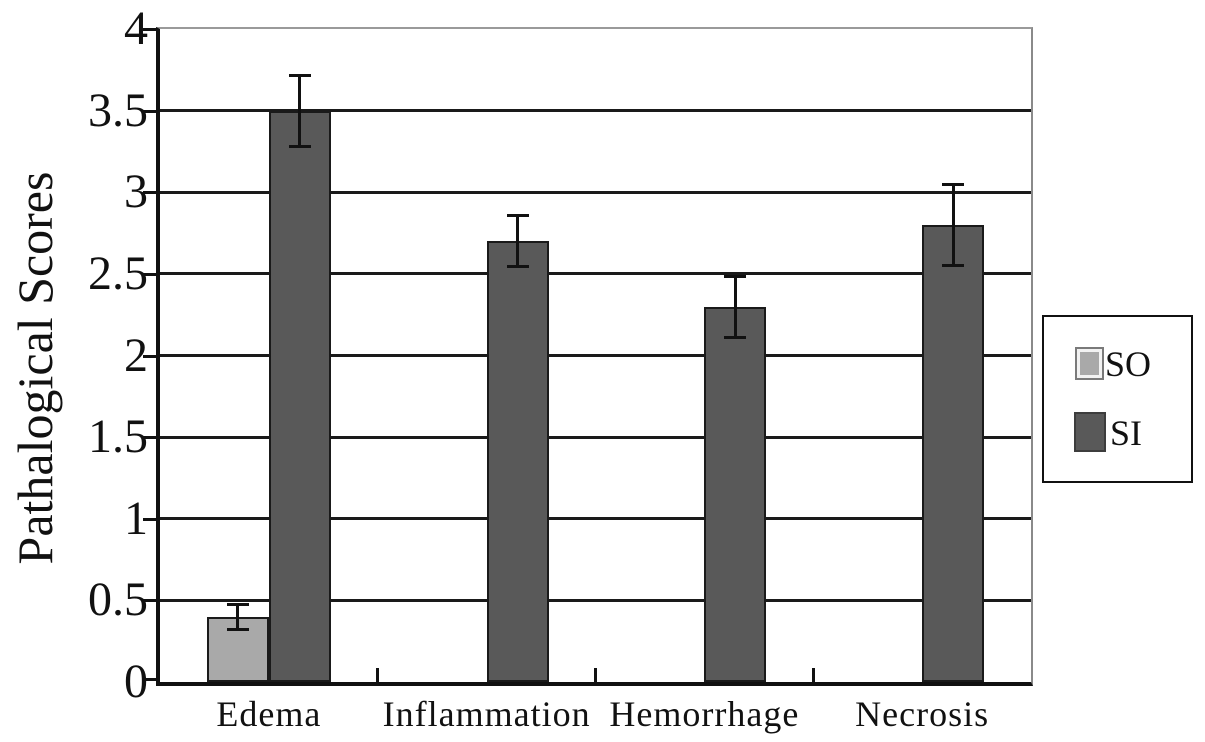 This screenshot has height=742, width=1205. Describe the element at coordinates (735, 337) in the screenshot. I see `error-bar-cap-bottom-si-hemorrhage` at that location.